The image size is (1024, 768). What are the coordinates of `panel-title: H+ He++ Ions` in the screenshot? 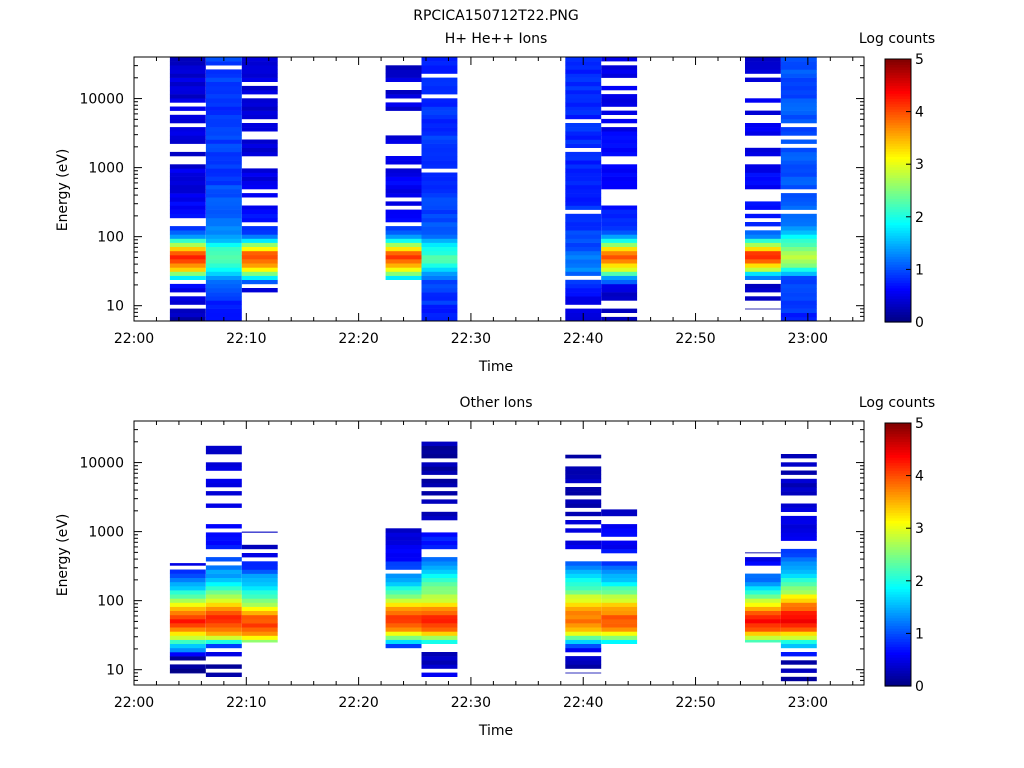 It's located at (496, 39).